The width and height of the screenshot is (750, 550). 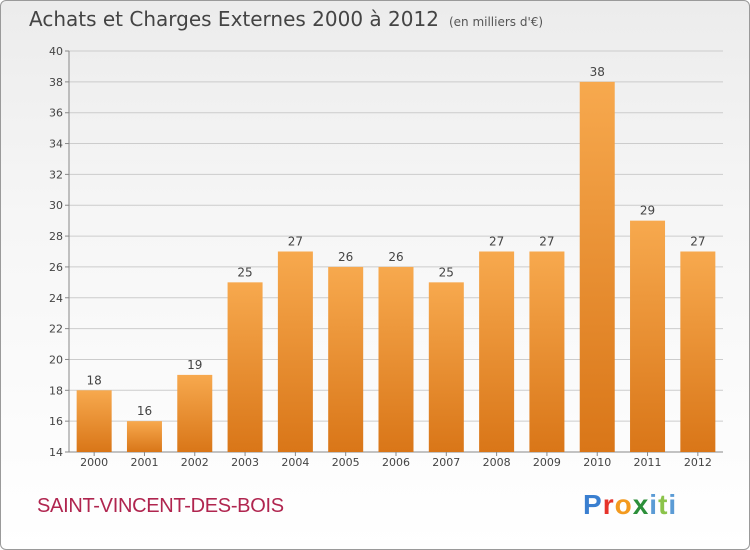 I want to click on proxiti-logo: Proxiti, so click(x=630, y=505).